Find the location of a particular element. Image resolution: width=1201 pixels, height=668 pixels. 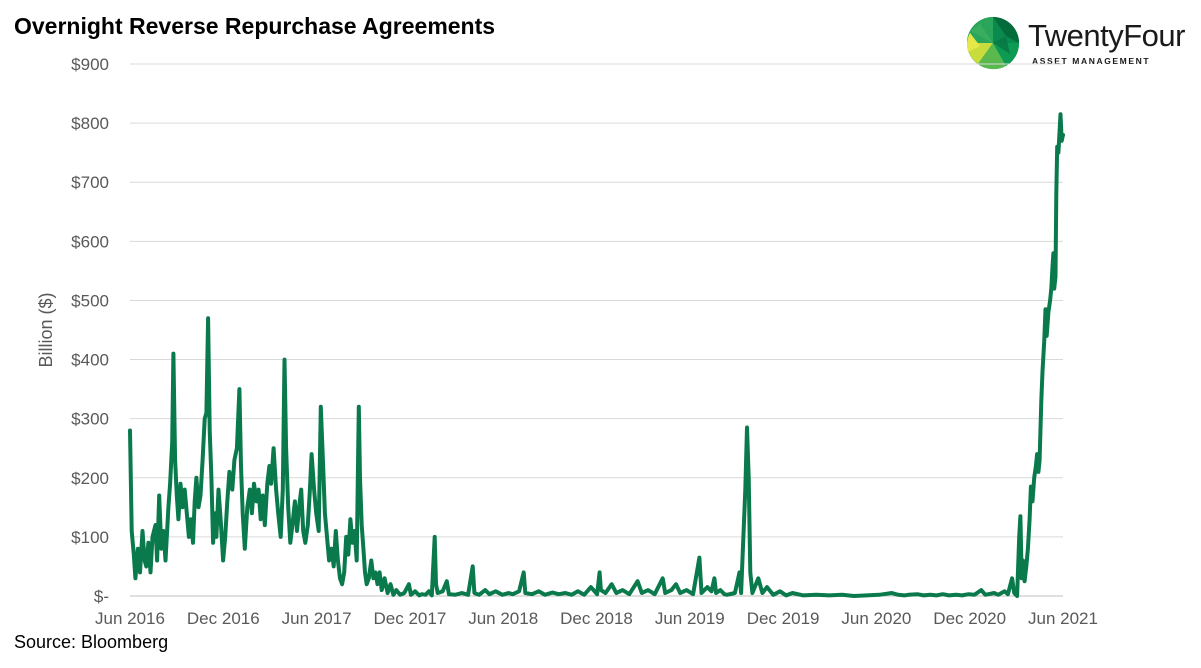

x-tick-label: Jun 2016 is located at coordinates (130, 618).